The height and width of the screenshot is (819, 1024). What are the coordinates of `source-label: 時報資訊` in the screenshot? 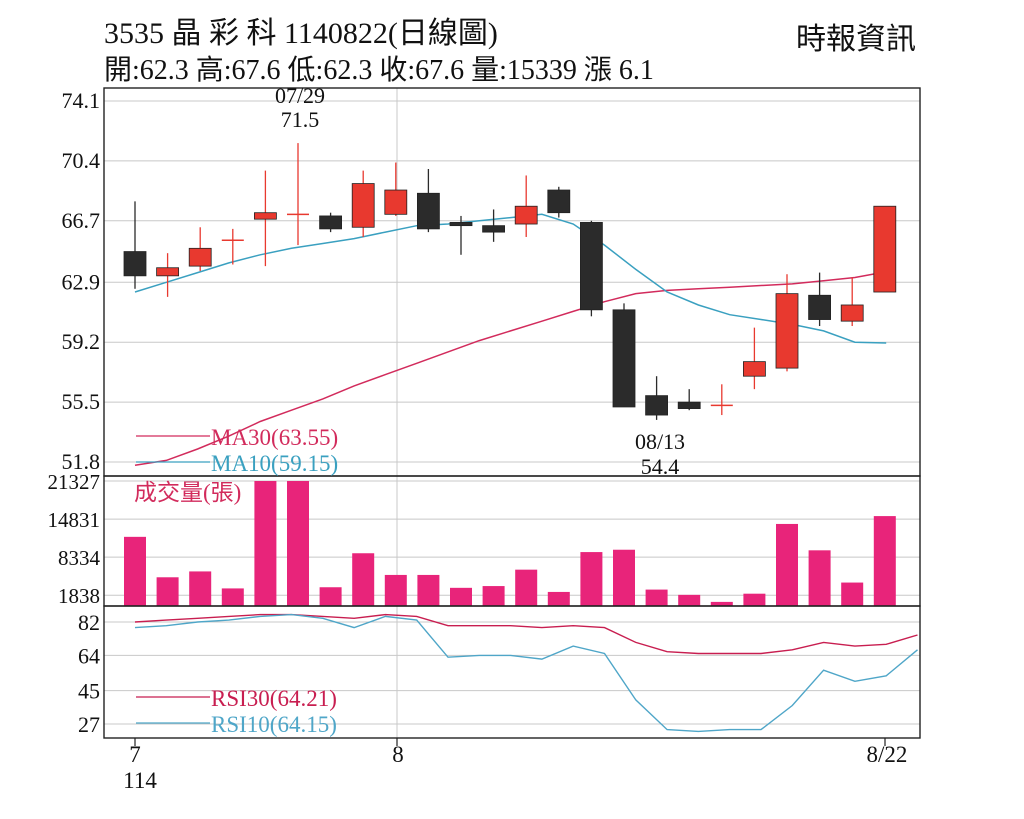 It's located at (856, 39).